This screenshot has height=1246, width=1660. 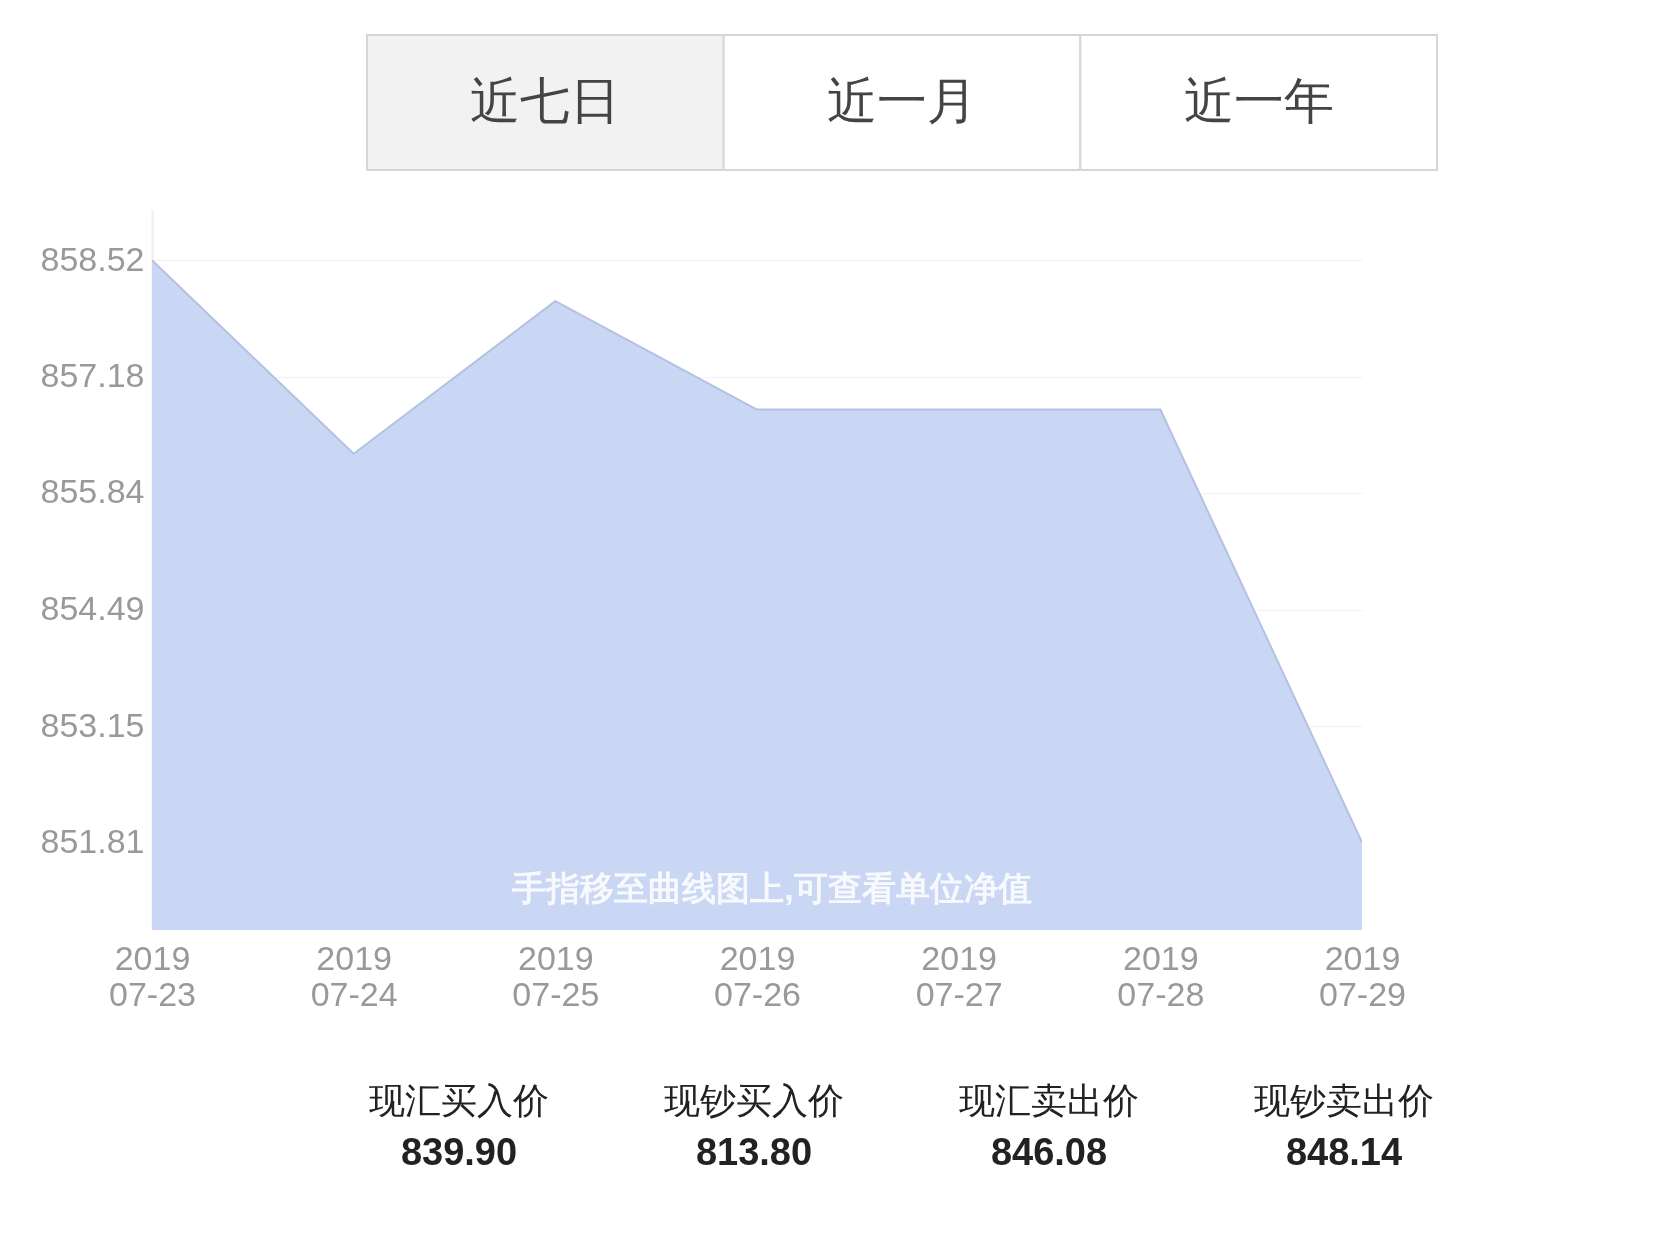 What do you see at coordinates (757, 975) in the screenshot?
I see `x-tick-label: 2019 07-26` at bounding box center [757, 975].